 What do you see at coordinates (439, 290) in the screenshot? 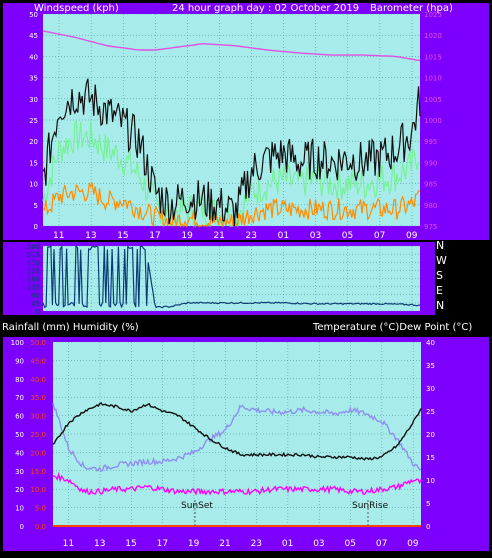
I see `compass-label: E` at bounding box center [439, 290].